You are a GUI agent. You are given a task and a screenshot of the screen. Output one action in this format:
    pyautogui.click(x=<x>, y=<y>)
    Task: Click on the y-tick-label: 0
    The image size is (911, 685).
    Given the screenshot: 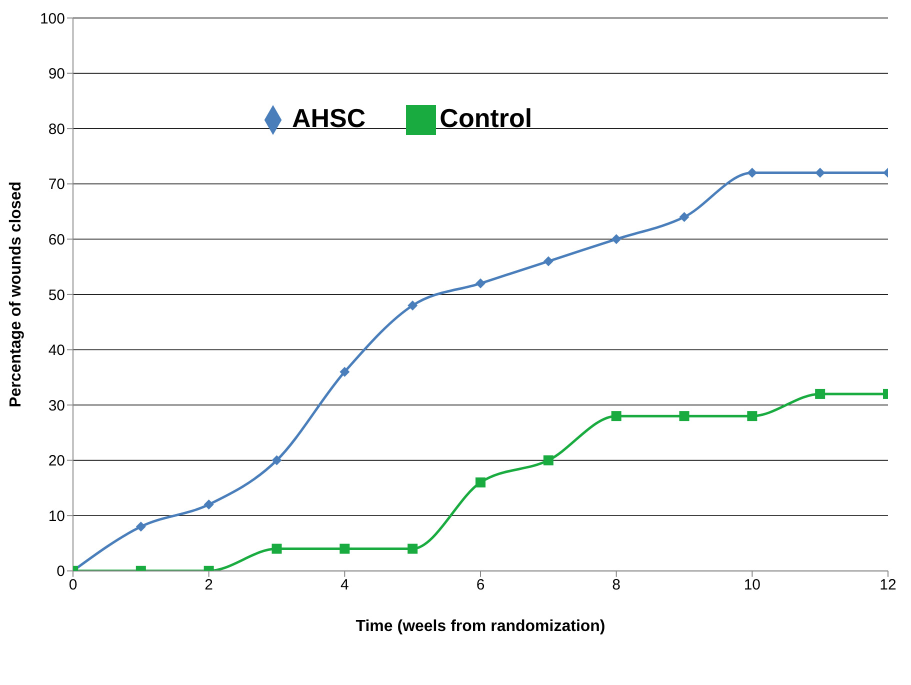 What is the action you would take?
    pyautogui.click(x=60, y=571)
    